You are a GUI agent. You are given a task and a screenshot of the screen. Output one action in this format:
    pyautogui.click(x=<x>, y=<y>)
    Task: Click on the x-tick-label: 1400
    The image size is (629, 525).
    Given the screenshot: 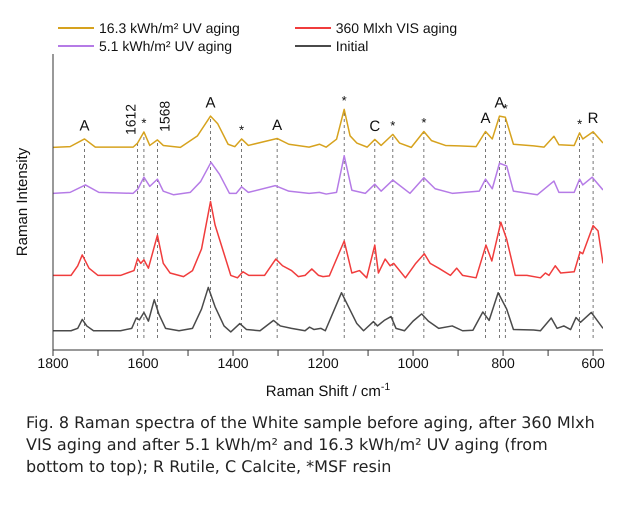 What is the action you would take?
    pyautogui.click(x=233, y=362)
    